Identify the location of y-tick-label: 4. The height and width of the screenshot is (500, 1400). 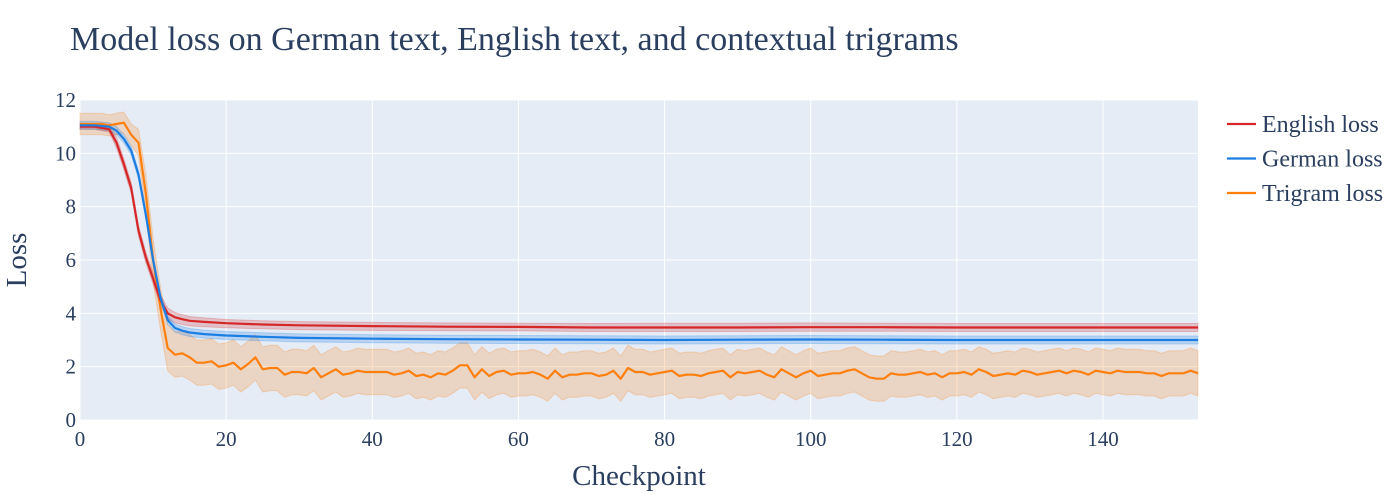
(71, 313).